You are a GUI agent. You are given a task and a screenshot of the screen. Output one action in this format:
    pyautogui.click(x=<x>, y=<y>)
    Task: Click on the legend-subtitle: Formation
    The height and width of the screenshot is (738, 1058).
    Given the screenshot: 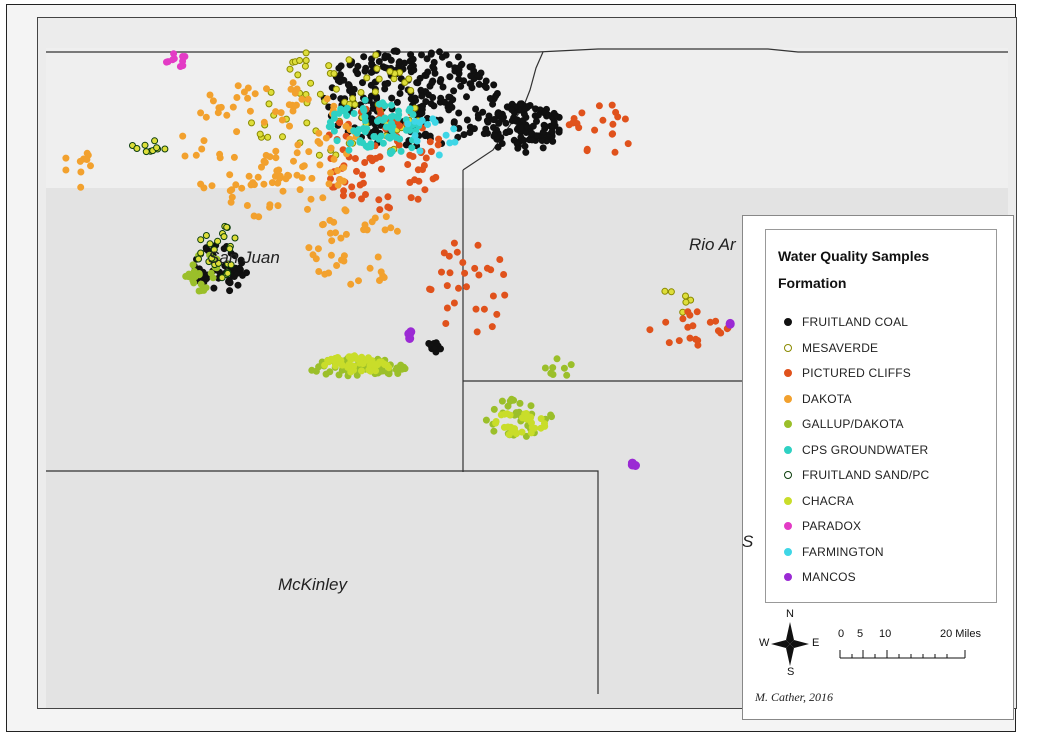 What is the action you would take?
    pyautogui.click(x=812, y=283)
    